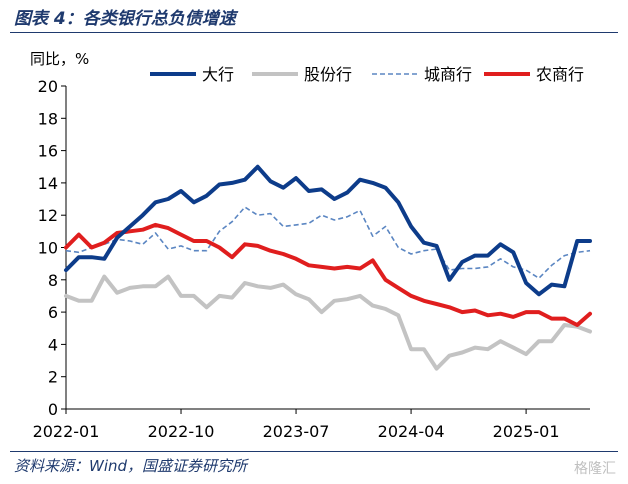 The width and height of the screenshot is (628, 484). What do you see at coordinates (411, 431) in the screenshot?
I see `x-tick-label: 2024-04` at bounding box center [411, 431].